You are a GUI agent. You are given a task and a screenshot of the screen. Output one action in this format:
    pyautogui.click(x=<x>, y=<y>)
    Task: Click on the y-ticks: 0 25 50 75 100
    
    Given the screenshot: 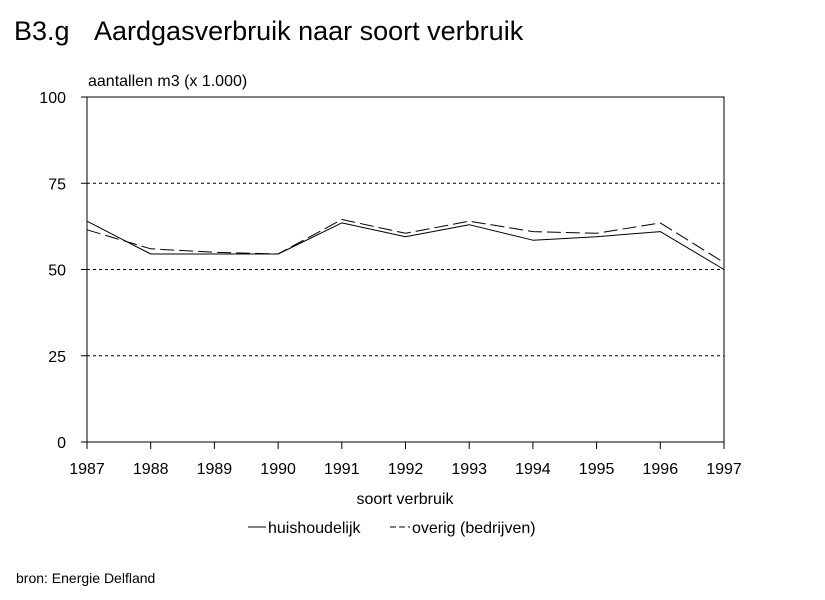 What is the action you would take?
    pyautogui.click(x=63, y=271)
    